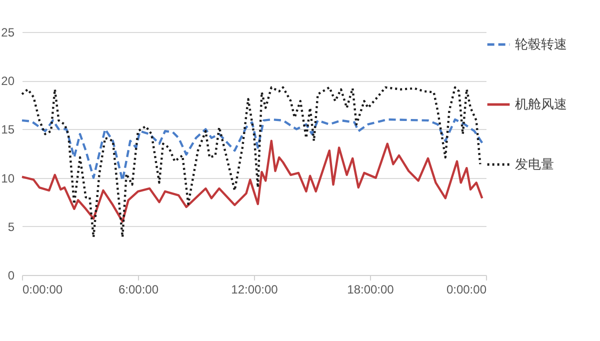 The height and width of the screenshot is (341, 600). I want to click on legend-label: 轮毂转速, so click(541, 45).